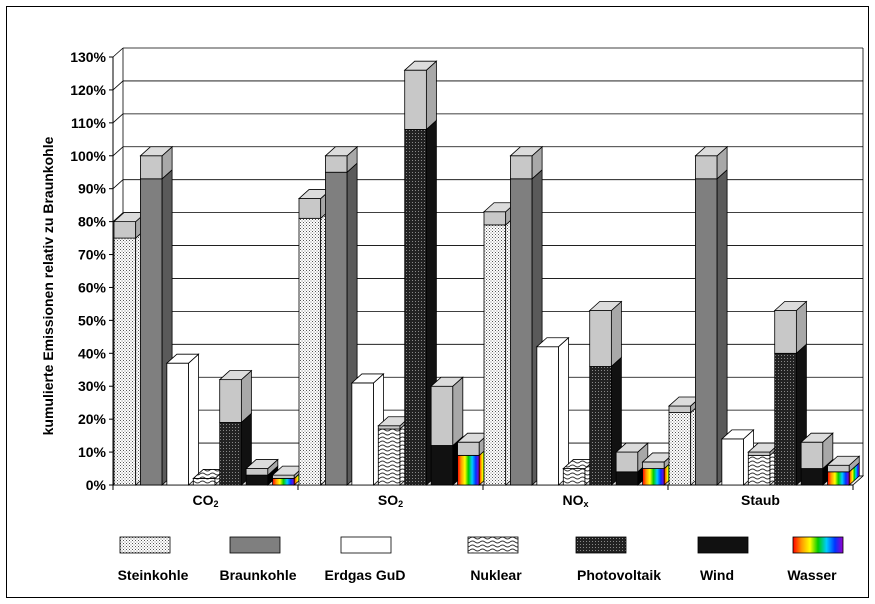  I want to click on x-tick-label: SO2, so click(390, 500).